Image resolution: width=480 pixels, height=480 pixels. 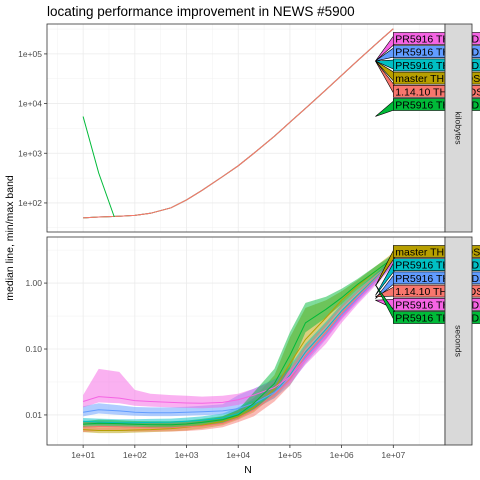 What do you see at coordinates (135, 455) in the screenshot?
I see `x-tick-label: 1e+02` at bounding box center [135, 455].